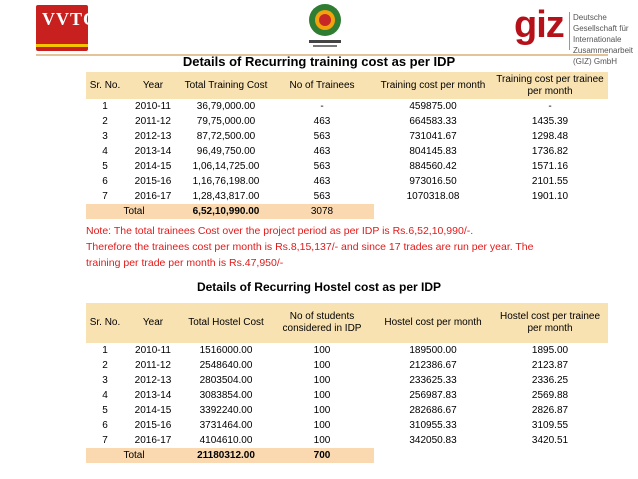 The height and width of the screenshot is (479, 638). What do you see at coordinates (433, 196) in the screenshot?
I see `table-cell: 1070318.08` at bounding box center [433, 196].